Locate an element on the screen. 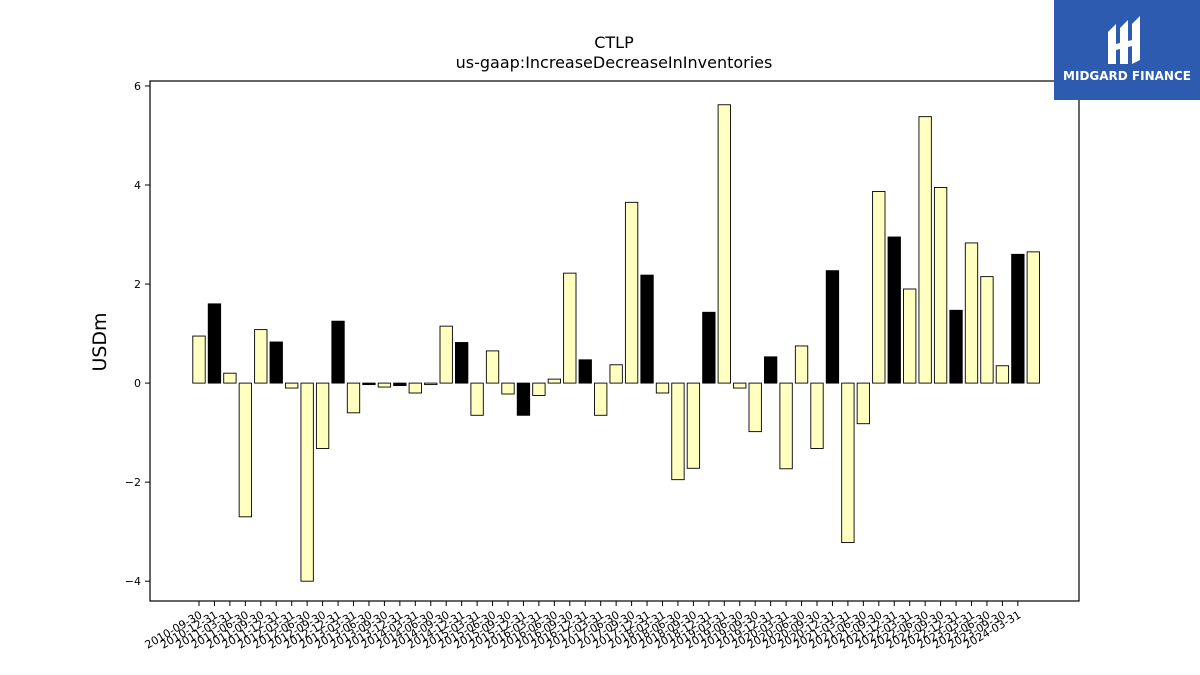 The height and width of the screenshot is (675, 1200). y-tick-label: −4 is located at coordinates (133, 581).